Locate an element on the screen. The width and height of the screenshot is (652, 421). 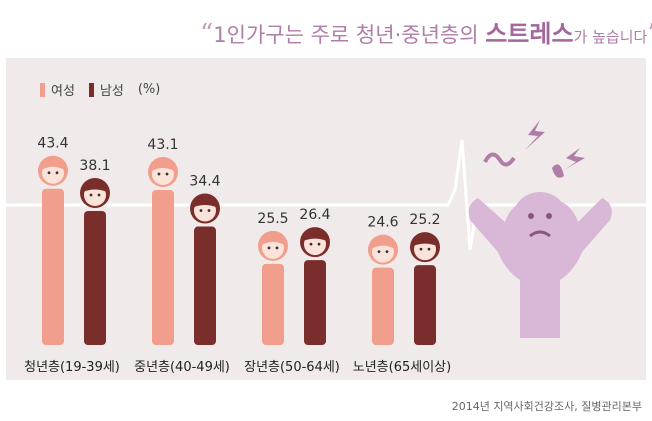
data-label: 43.4 is located at coordinates (52, 144).